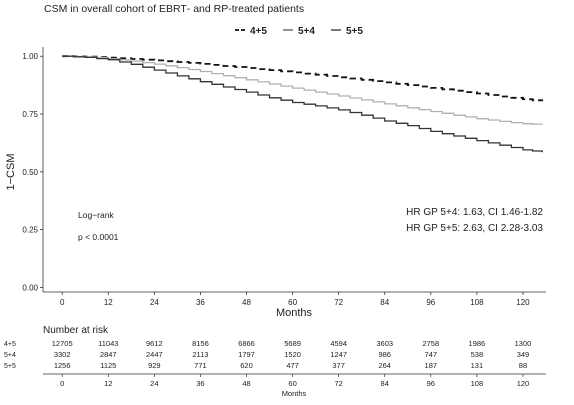  Describe the element at coordinates (108, 302) in the screenshot. I see `x-tick-label: 12` at that location.